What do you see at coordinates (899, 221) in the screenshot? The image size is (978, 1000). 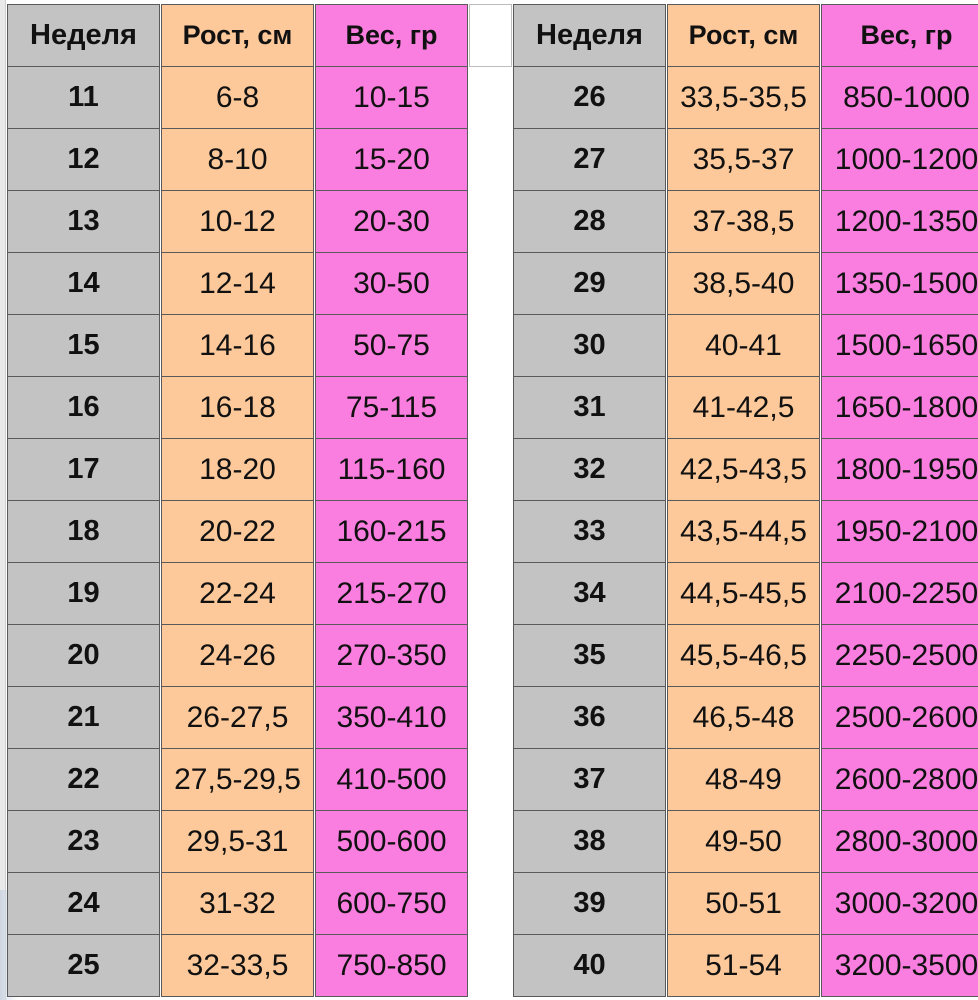 I see `right-weight-cell: 1200-1350` at bounding box center [899, 221].